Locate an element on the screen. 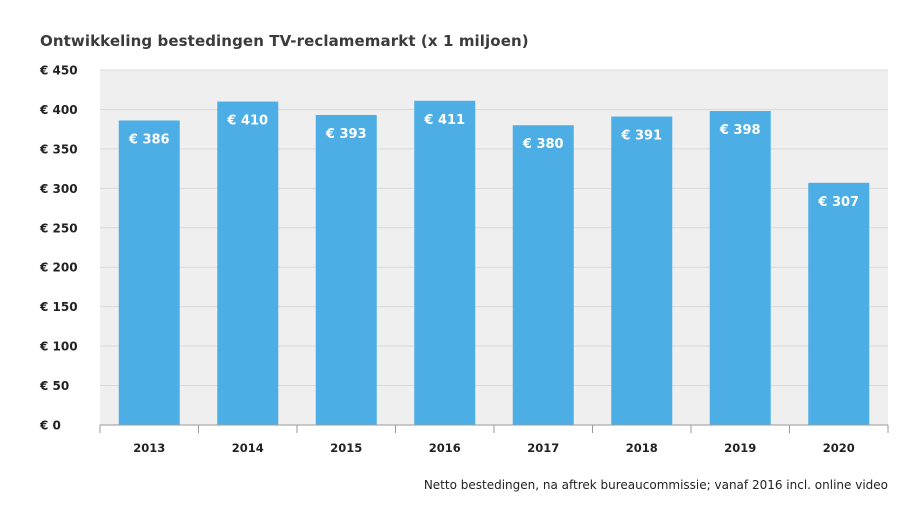  x-tick-label: 2020 is located at coordinates (839, 448).